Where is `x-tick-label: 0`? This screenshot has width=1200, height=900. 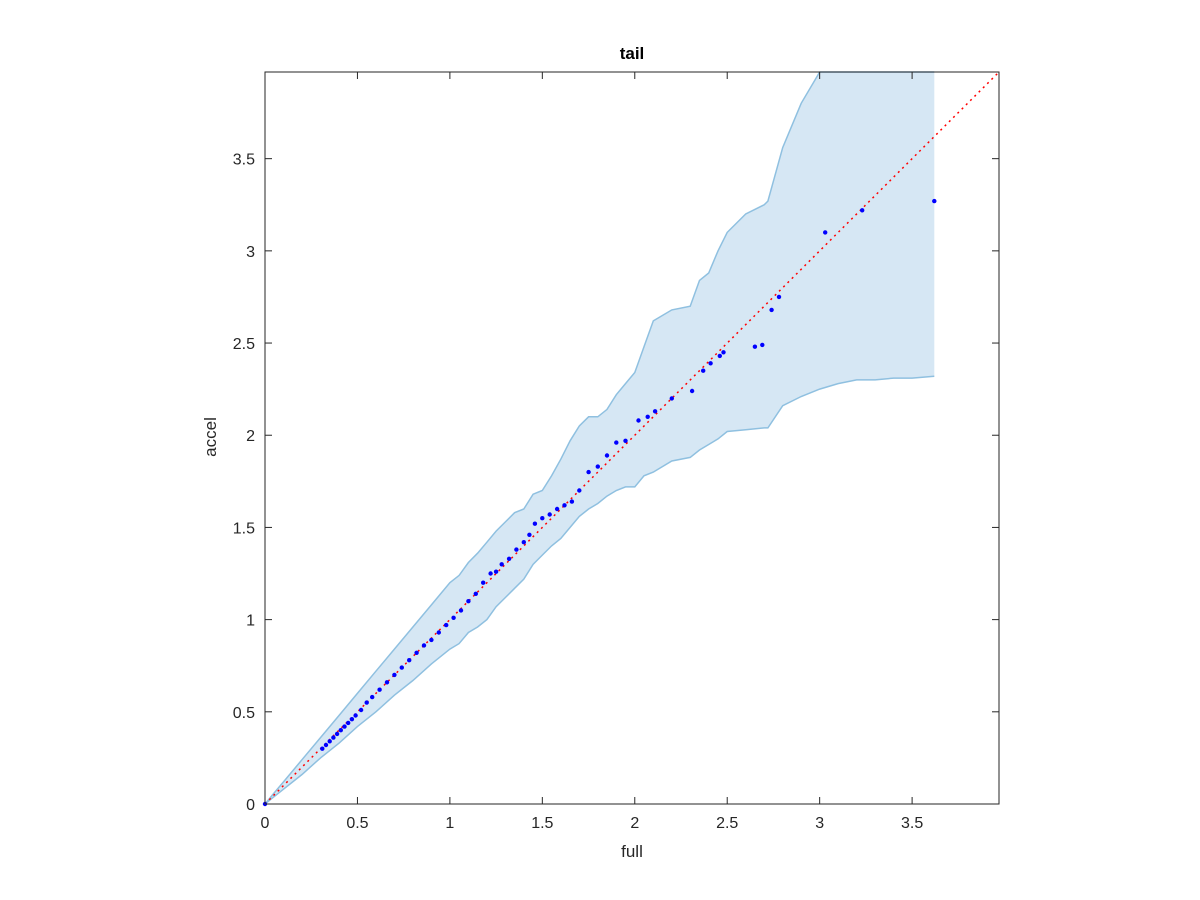 x-tick-label: 0 is located at coordinates (265, 823).